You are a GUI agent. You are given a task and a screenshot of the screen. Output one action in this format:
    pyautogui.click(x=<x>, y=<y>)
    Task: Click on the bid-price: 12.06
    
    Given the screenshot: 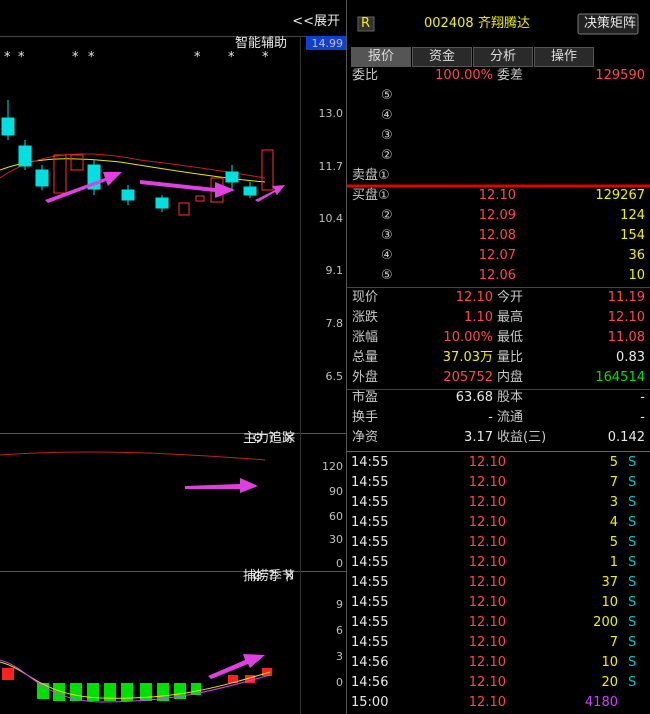 What is the action you would take?
    pyautogui.click(x=497, y=275)
    